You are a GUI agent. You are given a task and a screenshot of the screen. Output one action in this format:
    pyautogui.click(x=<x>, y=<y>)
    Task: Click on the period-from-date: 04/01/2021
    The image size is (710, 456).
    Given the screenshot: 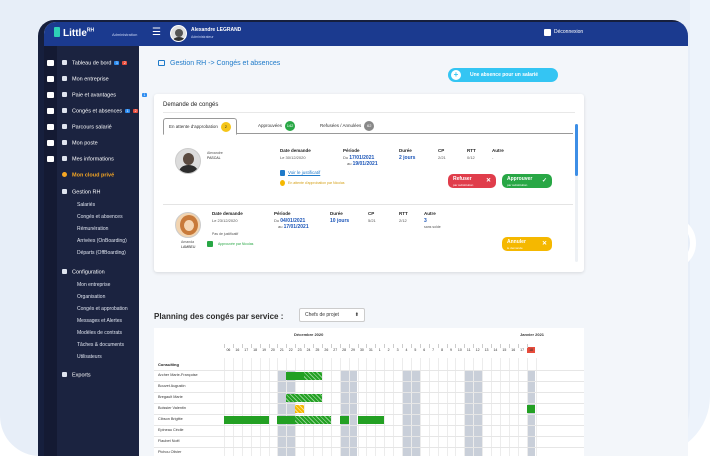 What is the action you would take?
    pyautogui.click(x=293, y=221)
    